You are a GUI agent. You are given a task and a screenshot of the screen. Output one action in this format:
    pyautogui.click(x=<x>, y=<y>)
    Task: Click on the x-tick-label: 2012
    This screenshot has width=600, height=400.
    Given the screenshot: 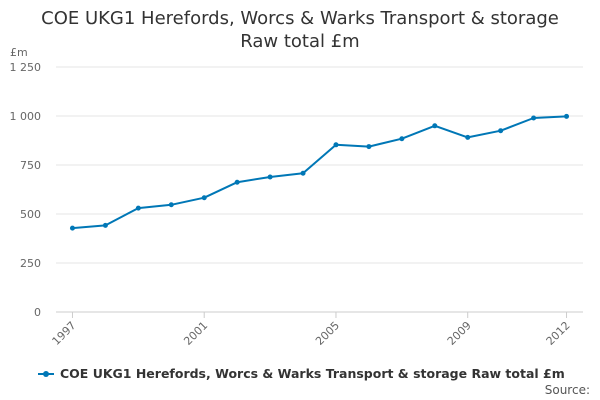 What is the action you would take?
    pyautogui.click(x=558, y=333)
    